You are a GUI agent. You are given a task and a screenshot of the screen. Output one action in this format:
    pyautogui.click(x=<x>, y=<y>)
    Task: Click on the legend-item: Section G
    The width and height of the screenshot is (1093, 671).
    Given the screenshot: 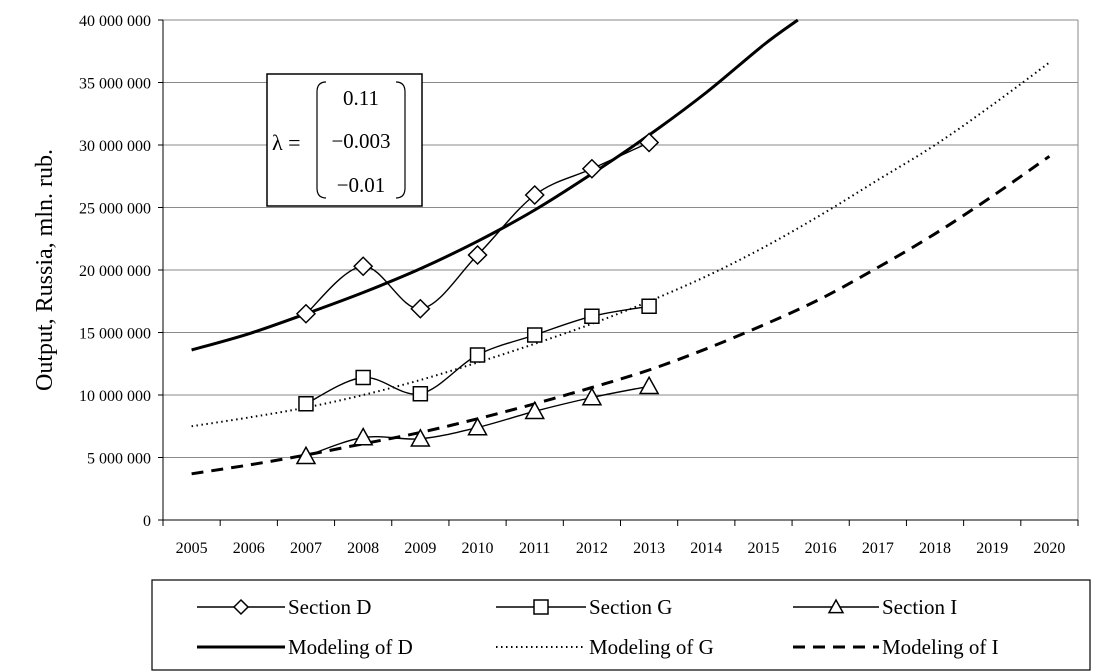 What is the action you would take?
    pyautogui.click(x=584, y=607)
    